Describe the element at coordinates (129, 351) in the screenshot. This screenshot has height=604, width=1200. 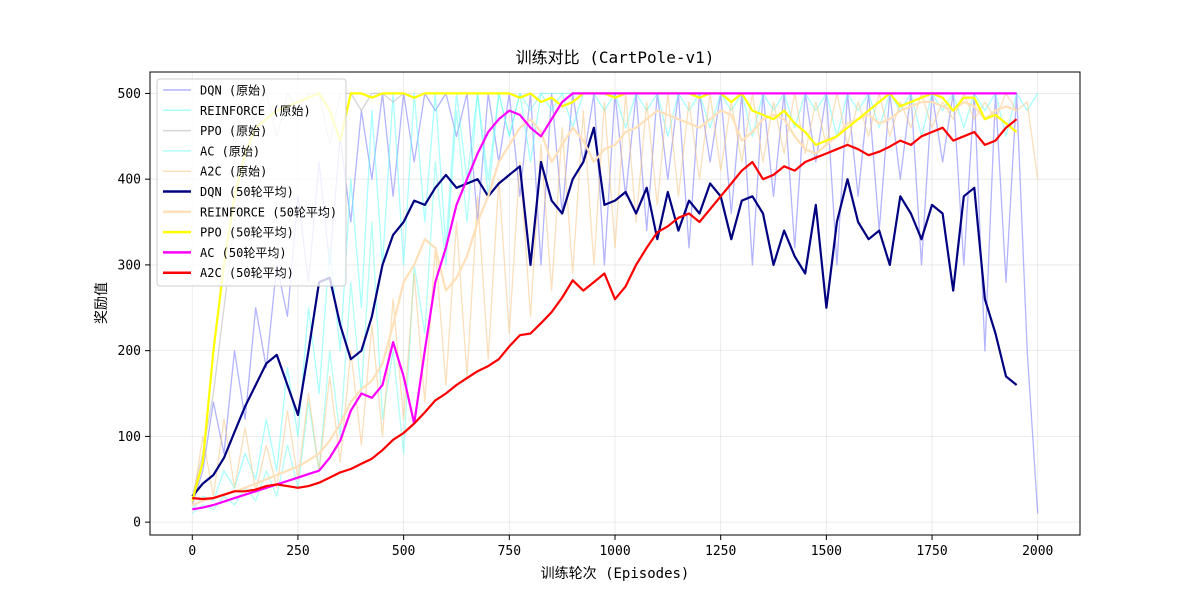
I see `y-tick-label: 200` at that location.